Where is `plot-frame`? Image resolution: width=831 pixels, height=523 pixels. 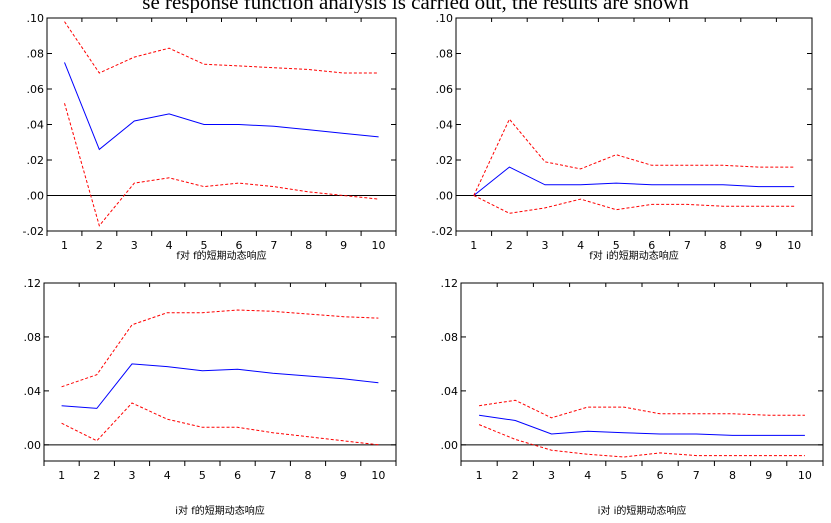 plot-frame is located at coordinates (220, 372).